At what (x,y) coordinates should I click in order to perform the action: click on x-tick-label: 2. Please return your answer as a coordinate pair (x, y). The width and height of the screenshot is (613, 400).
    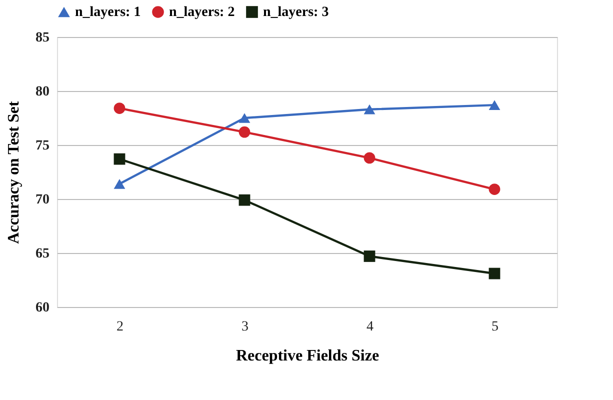
    Looking at the image, I should click on (120, 327).